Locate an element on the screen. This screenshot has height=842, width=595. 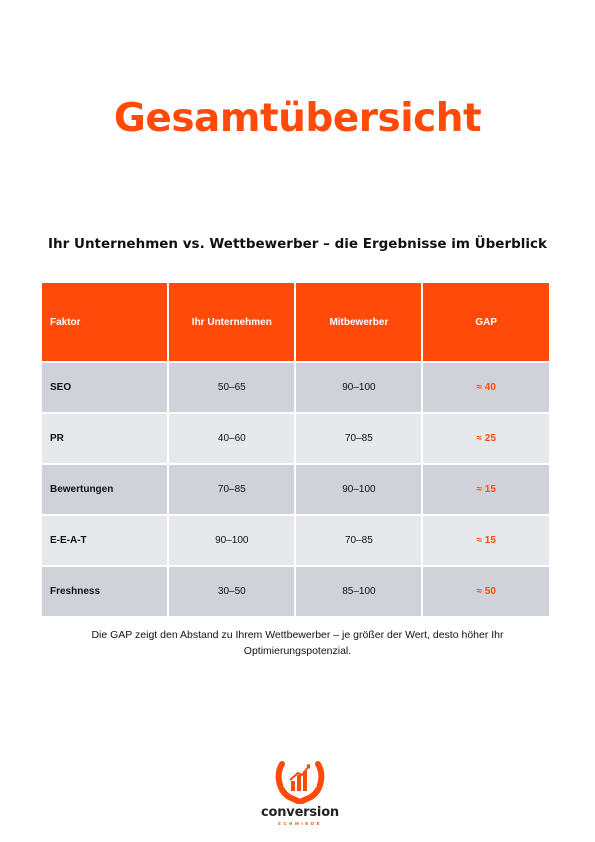
table-row: SEO 50–65 90–100 ≈ 40 is located at coordinates (295, 387).